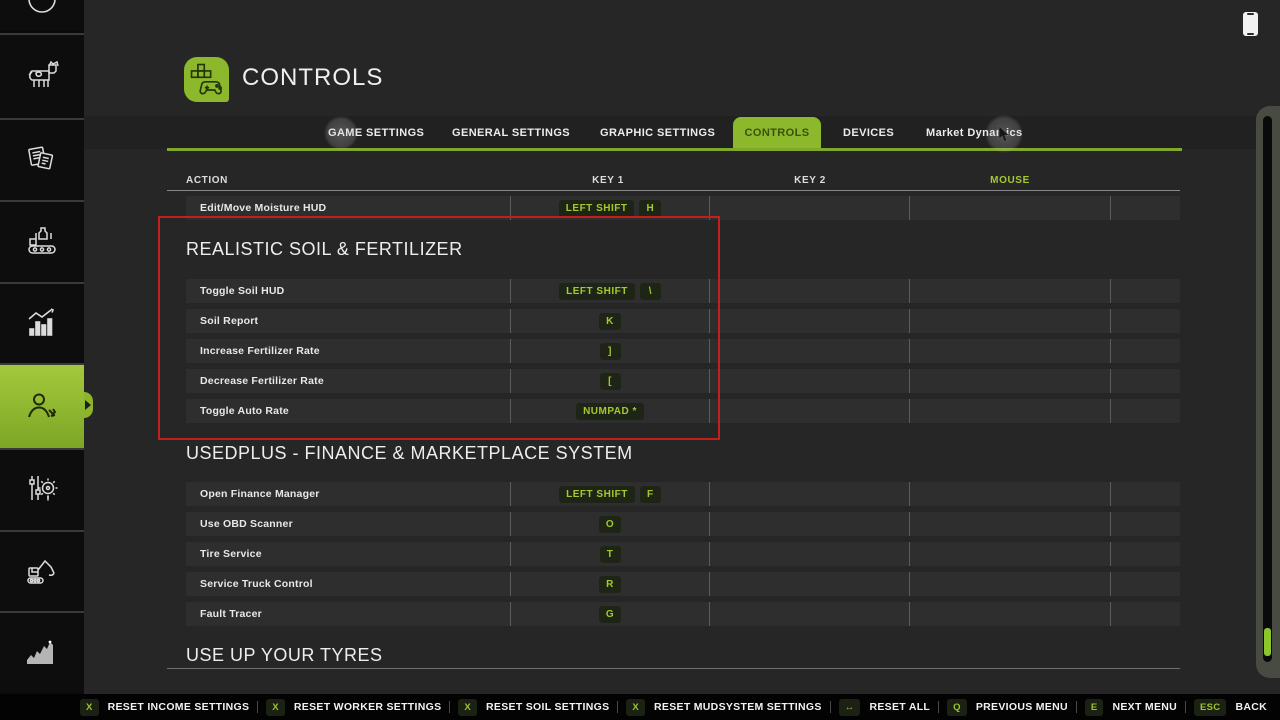  Describe the element at coordinates (409, 453) in the screenshot. I see `section-title: USEDPLUS - FINANCE & MARKETPLACE SYSTEM` at that location.